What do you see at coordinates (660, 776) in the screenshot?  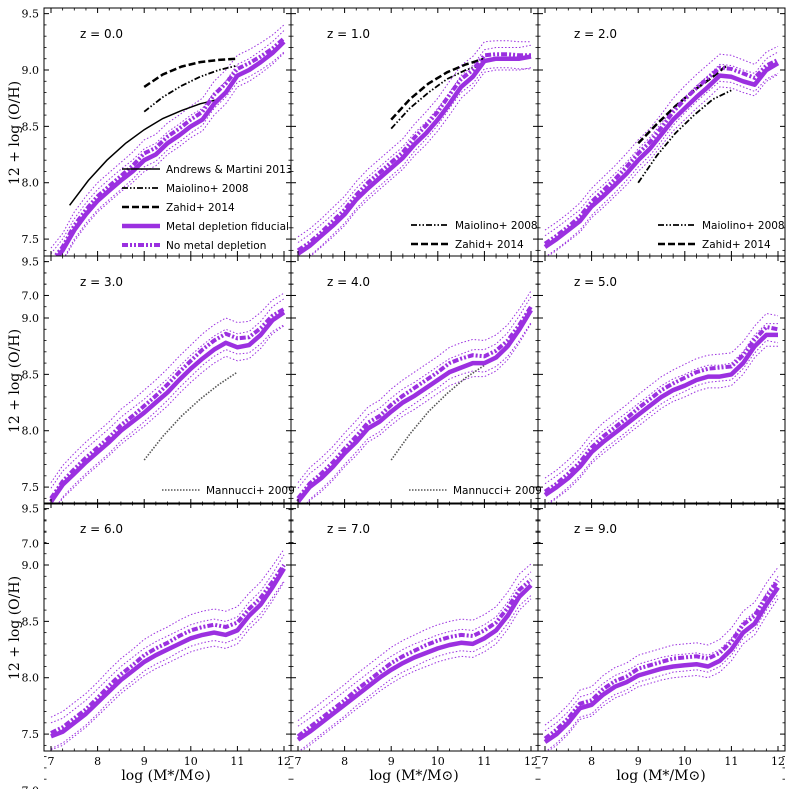 I see `x-axis-label-col3: log (M*/M⊙)` at bounding box center [660, 776].